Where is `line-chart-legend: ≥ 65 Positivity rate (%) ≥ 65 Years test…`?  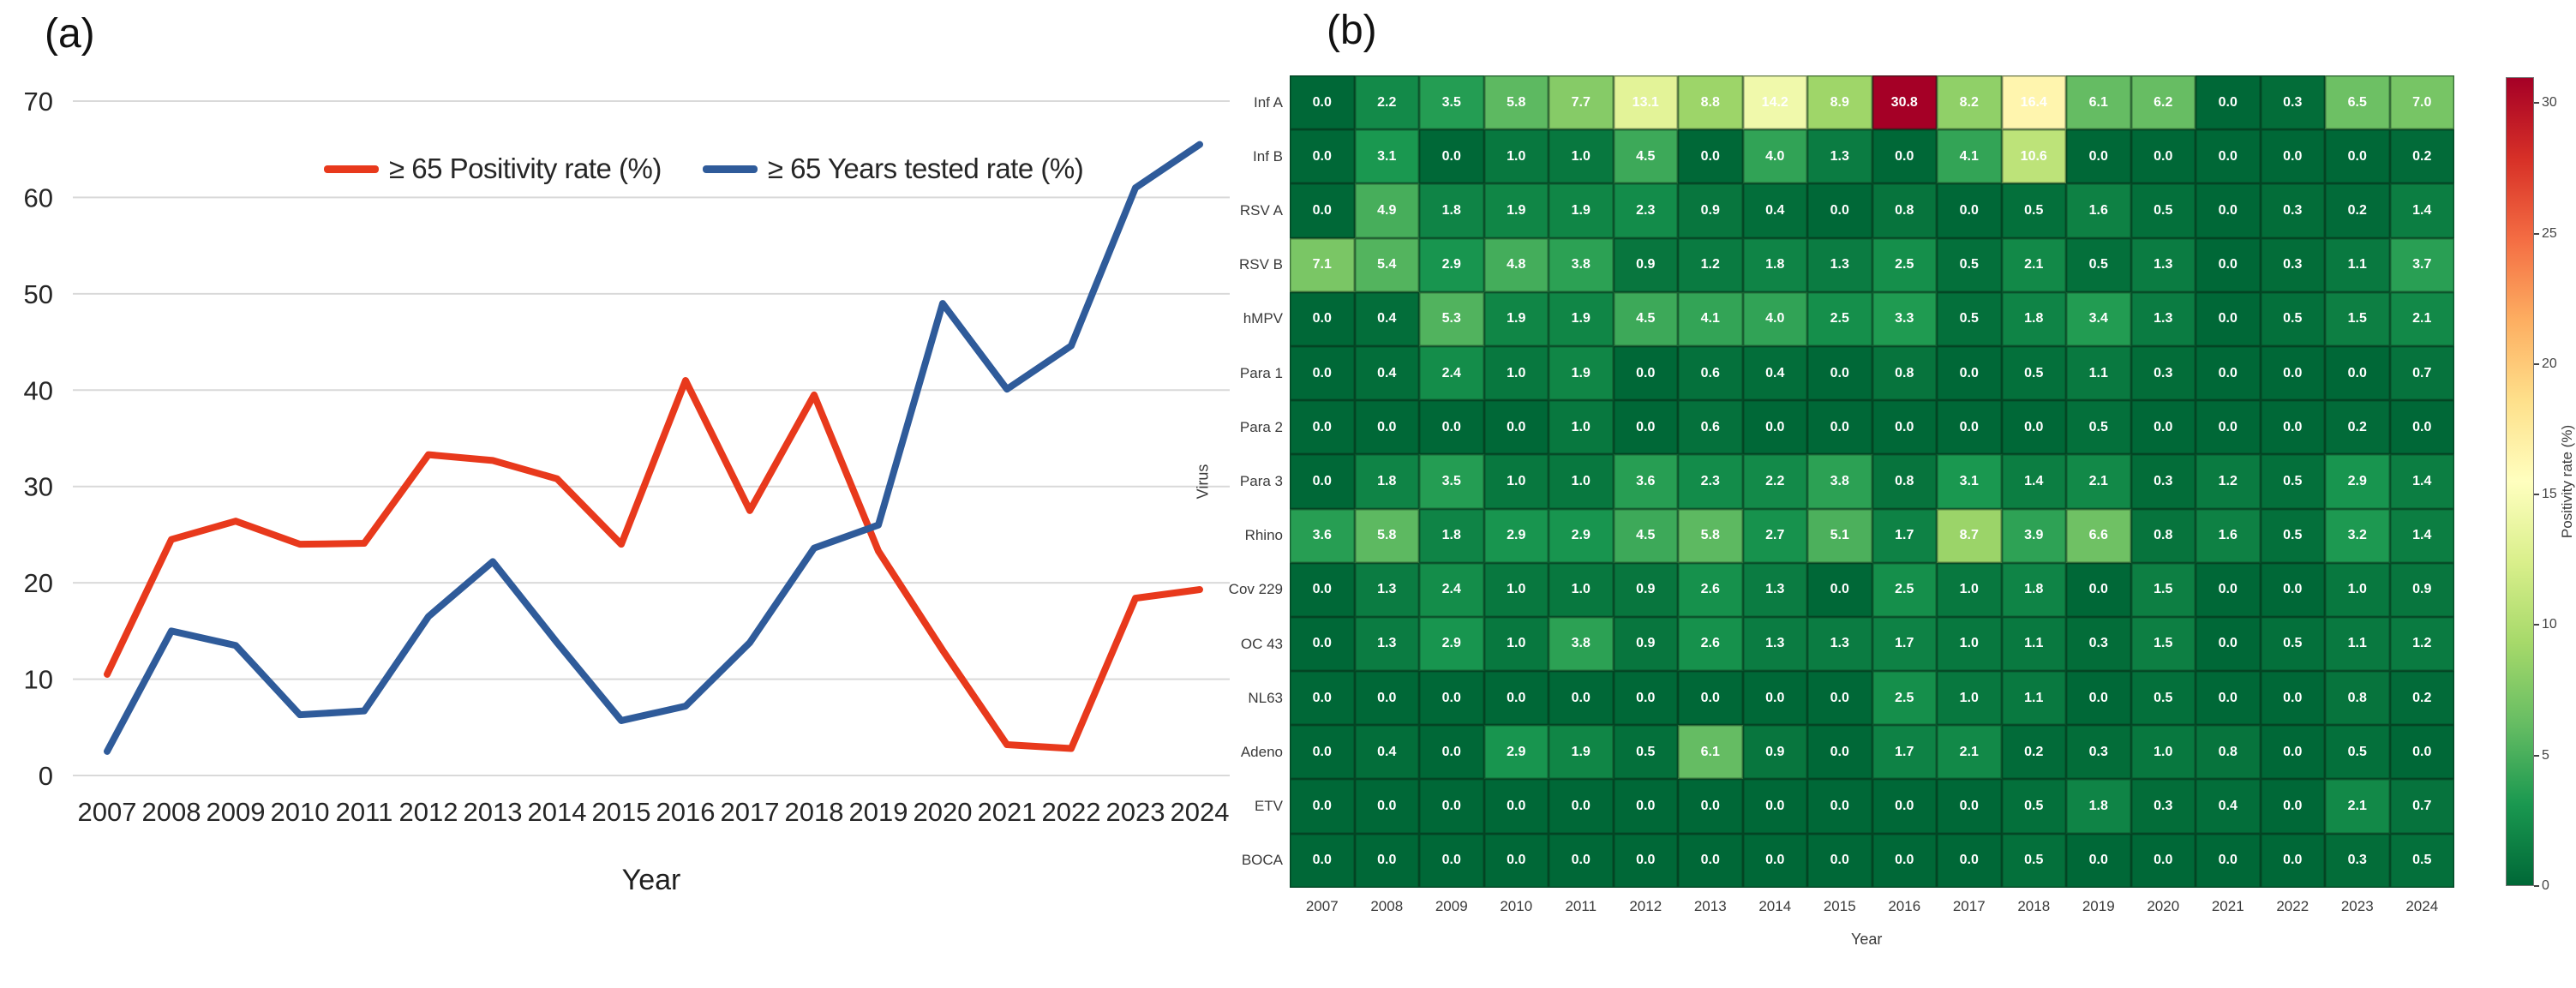
line-chart-legend: ≥ 65 Positivity rate (%) ≥ 65 Years test… is located at coordinates (704, 169).